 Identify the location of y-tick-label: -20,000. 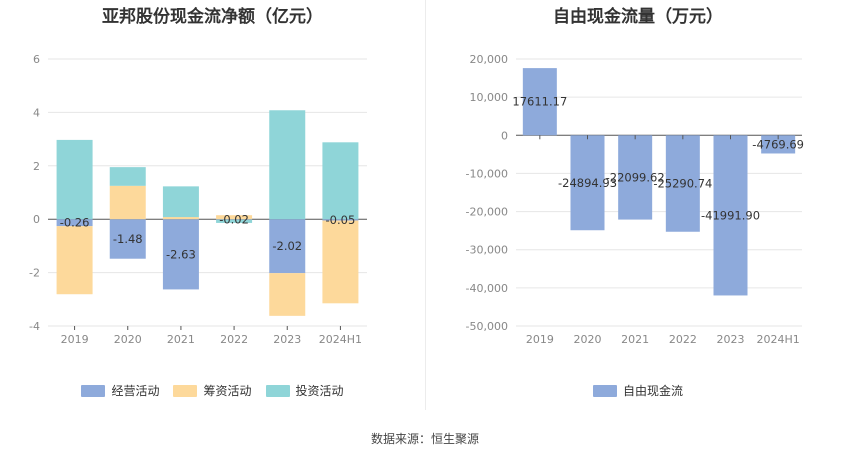
(487, 212).